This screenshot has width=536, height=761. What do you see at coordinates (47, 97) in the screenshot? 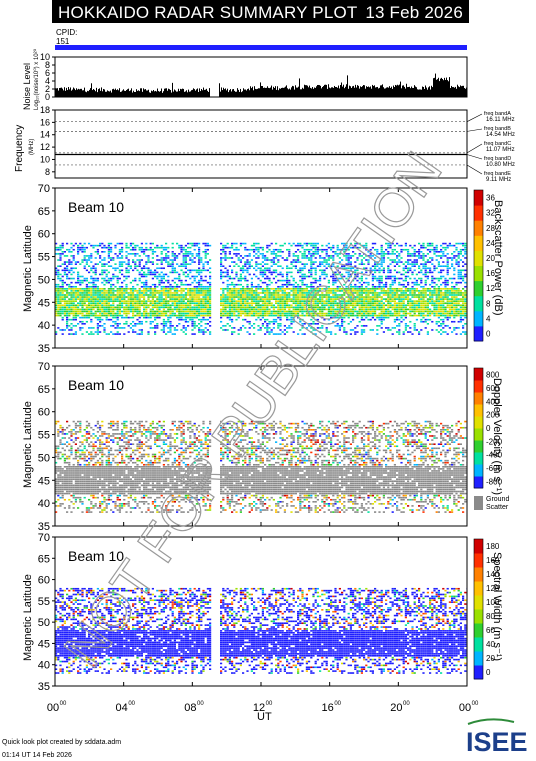
I see `noise-ytick-label: 0` at bounding box center [47, 97].